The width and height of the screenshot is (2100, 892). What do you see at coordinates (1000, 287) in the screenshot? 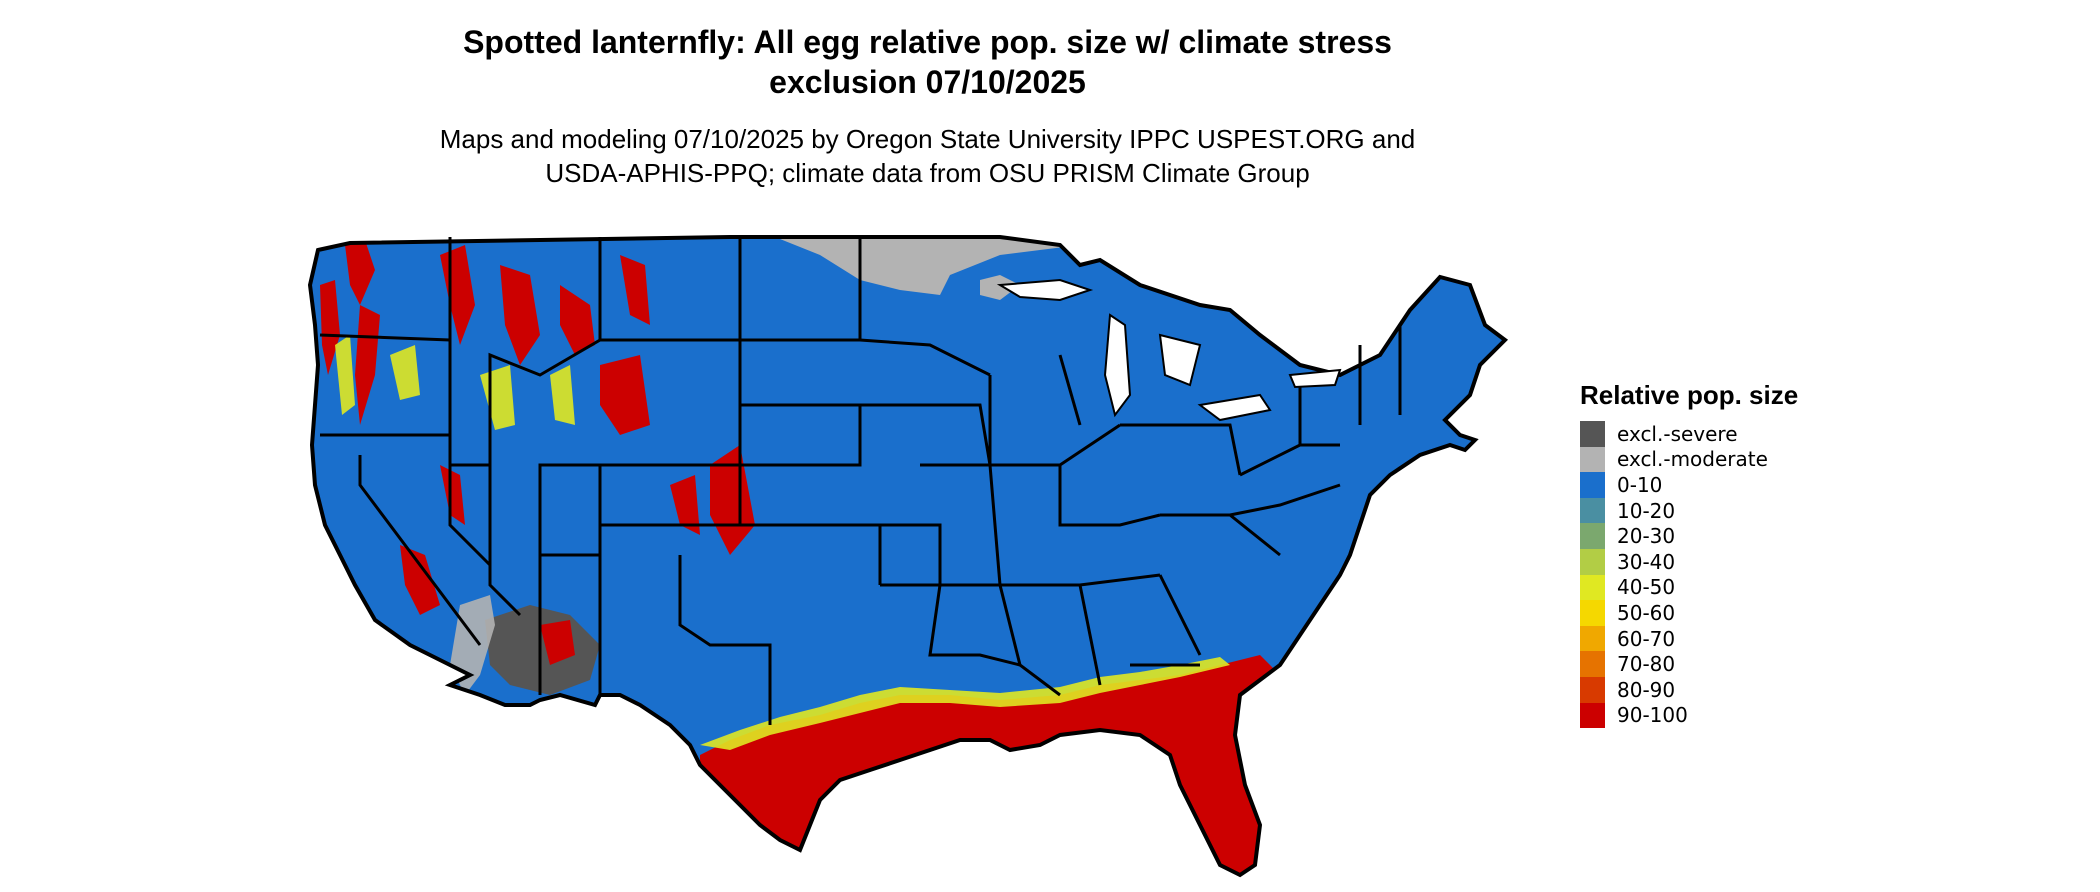
I see `excl-moderate-mi` at bounding box center [1000, 287].